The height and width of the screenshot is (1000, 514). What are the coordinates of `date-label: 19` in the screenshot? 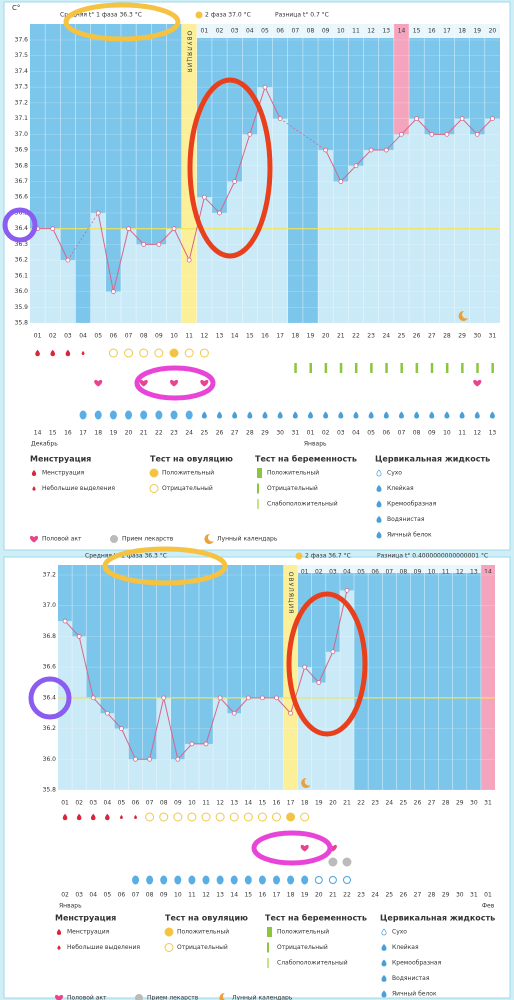 It's located at (305, 895).